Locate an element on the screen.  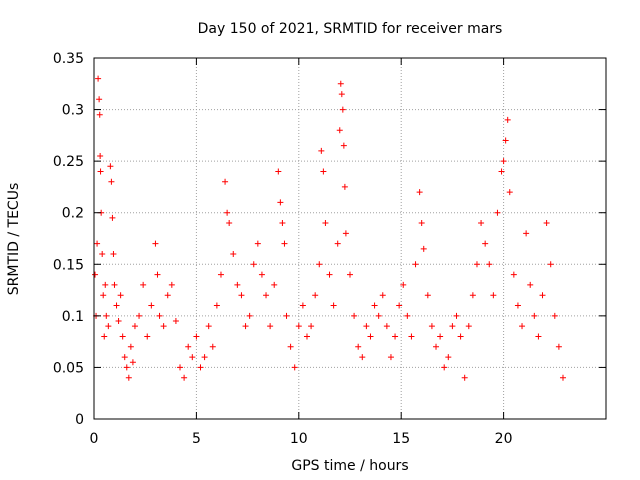
y-tick-label: 0.1 is located at coordinates (73, 317).